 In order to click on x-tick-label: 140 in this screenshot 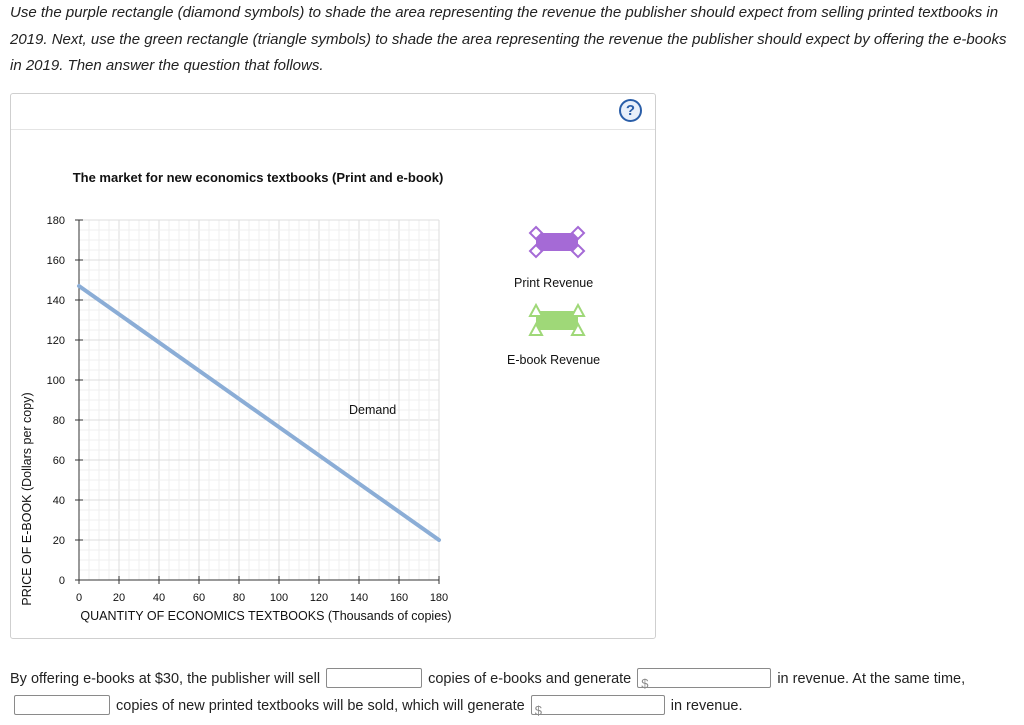, I will do `click(359, 598)`.